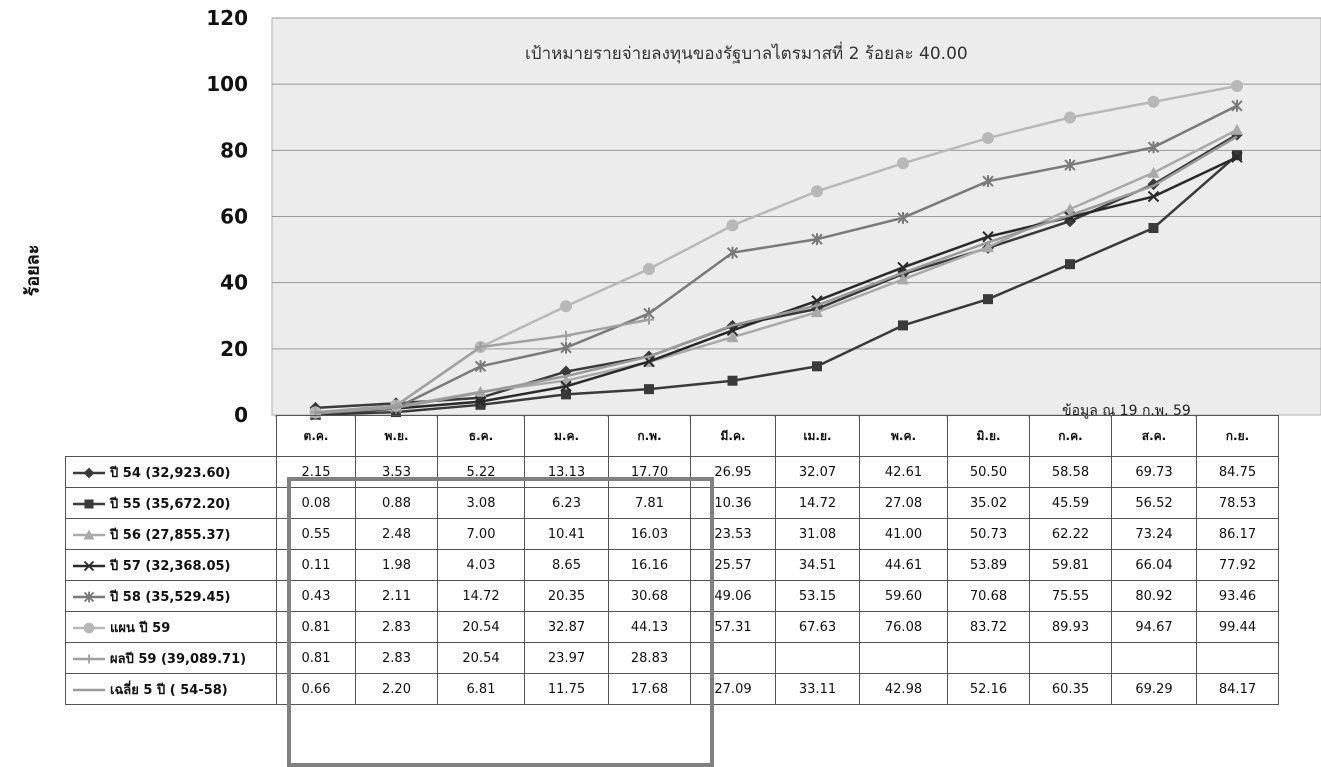  What do you see at coordinates (903, 689) in the screenshot?
I see `data-label: 42.98` at bounding box center [903, 689].